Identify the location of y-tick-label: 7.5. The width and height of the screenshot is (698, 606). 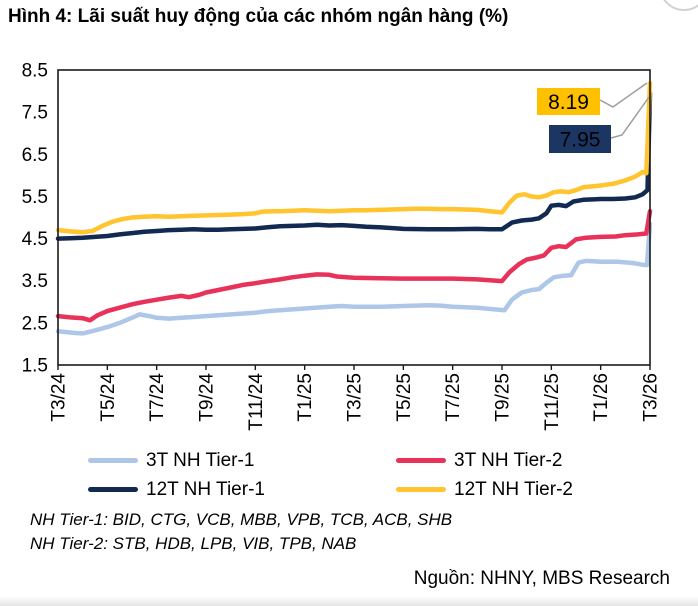
(35, 113).